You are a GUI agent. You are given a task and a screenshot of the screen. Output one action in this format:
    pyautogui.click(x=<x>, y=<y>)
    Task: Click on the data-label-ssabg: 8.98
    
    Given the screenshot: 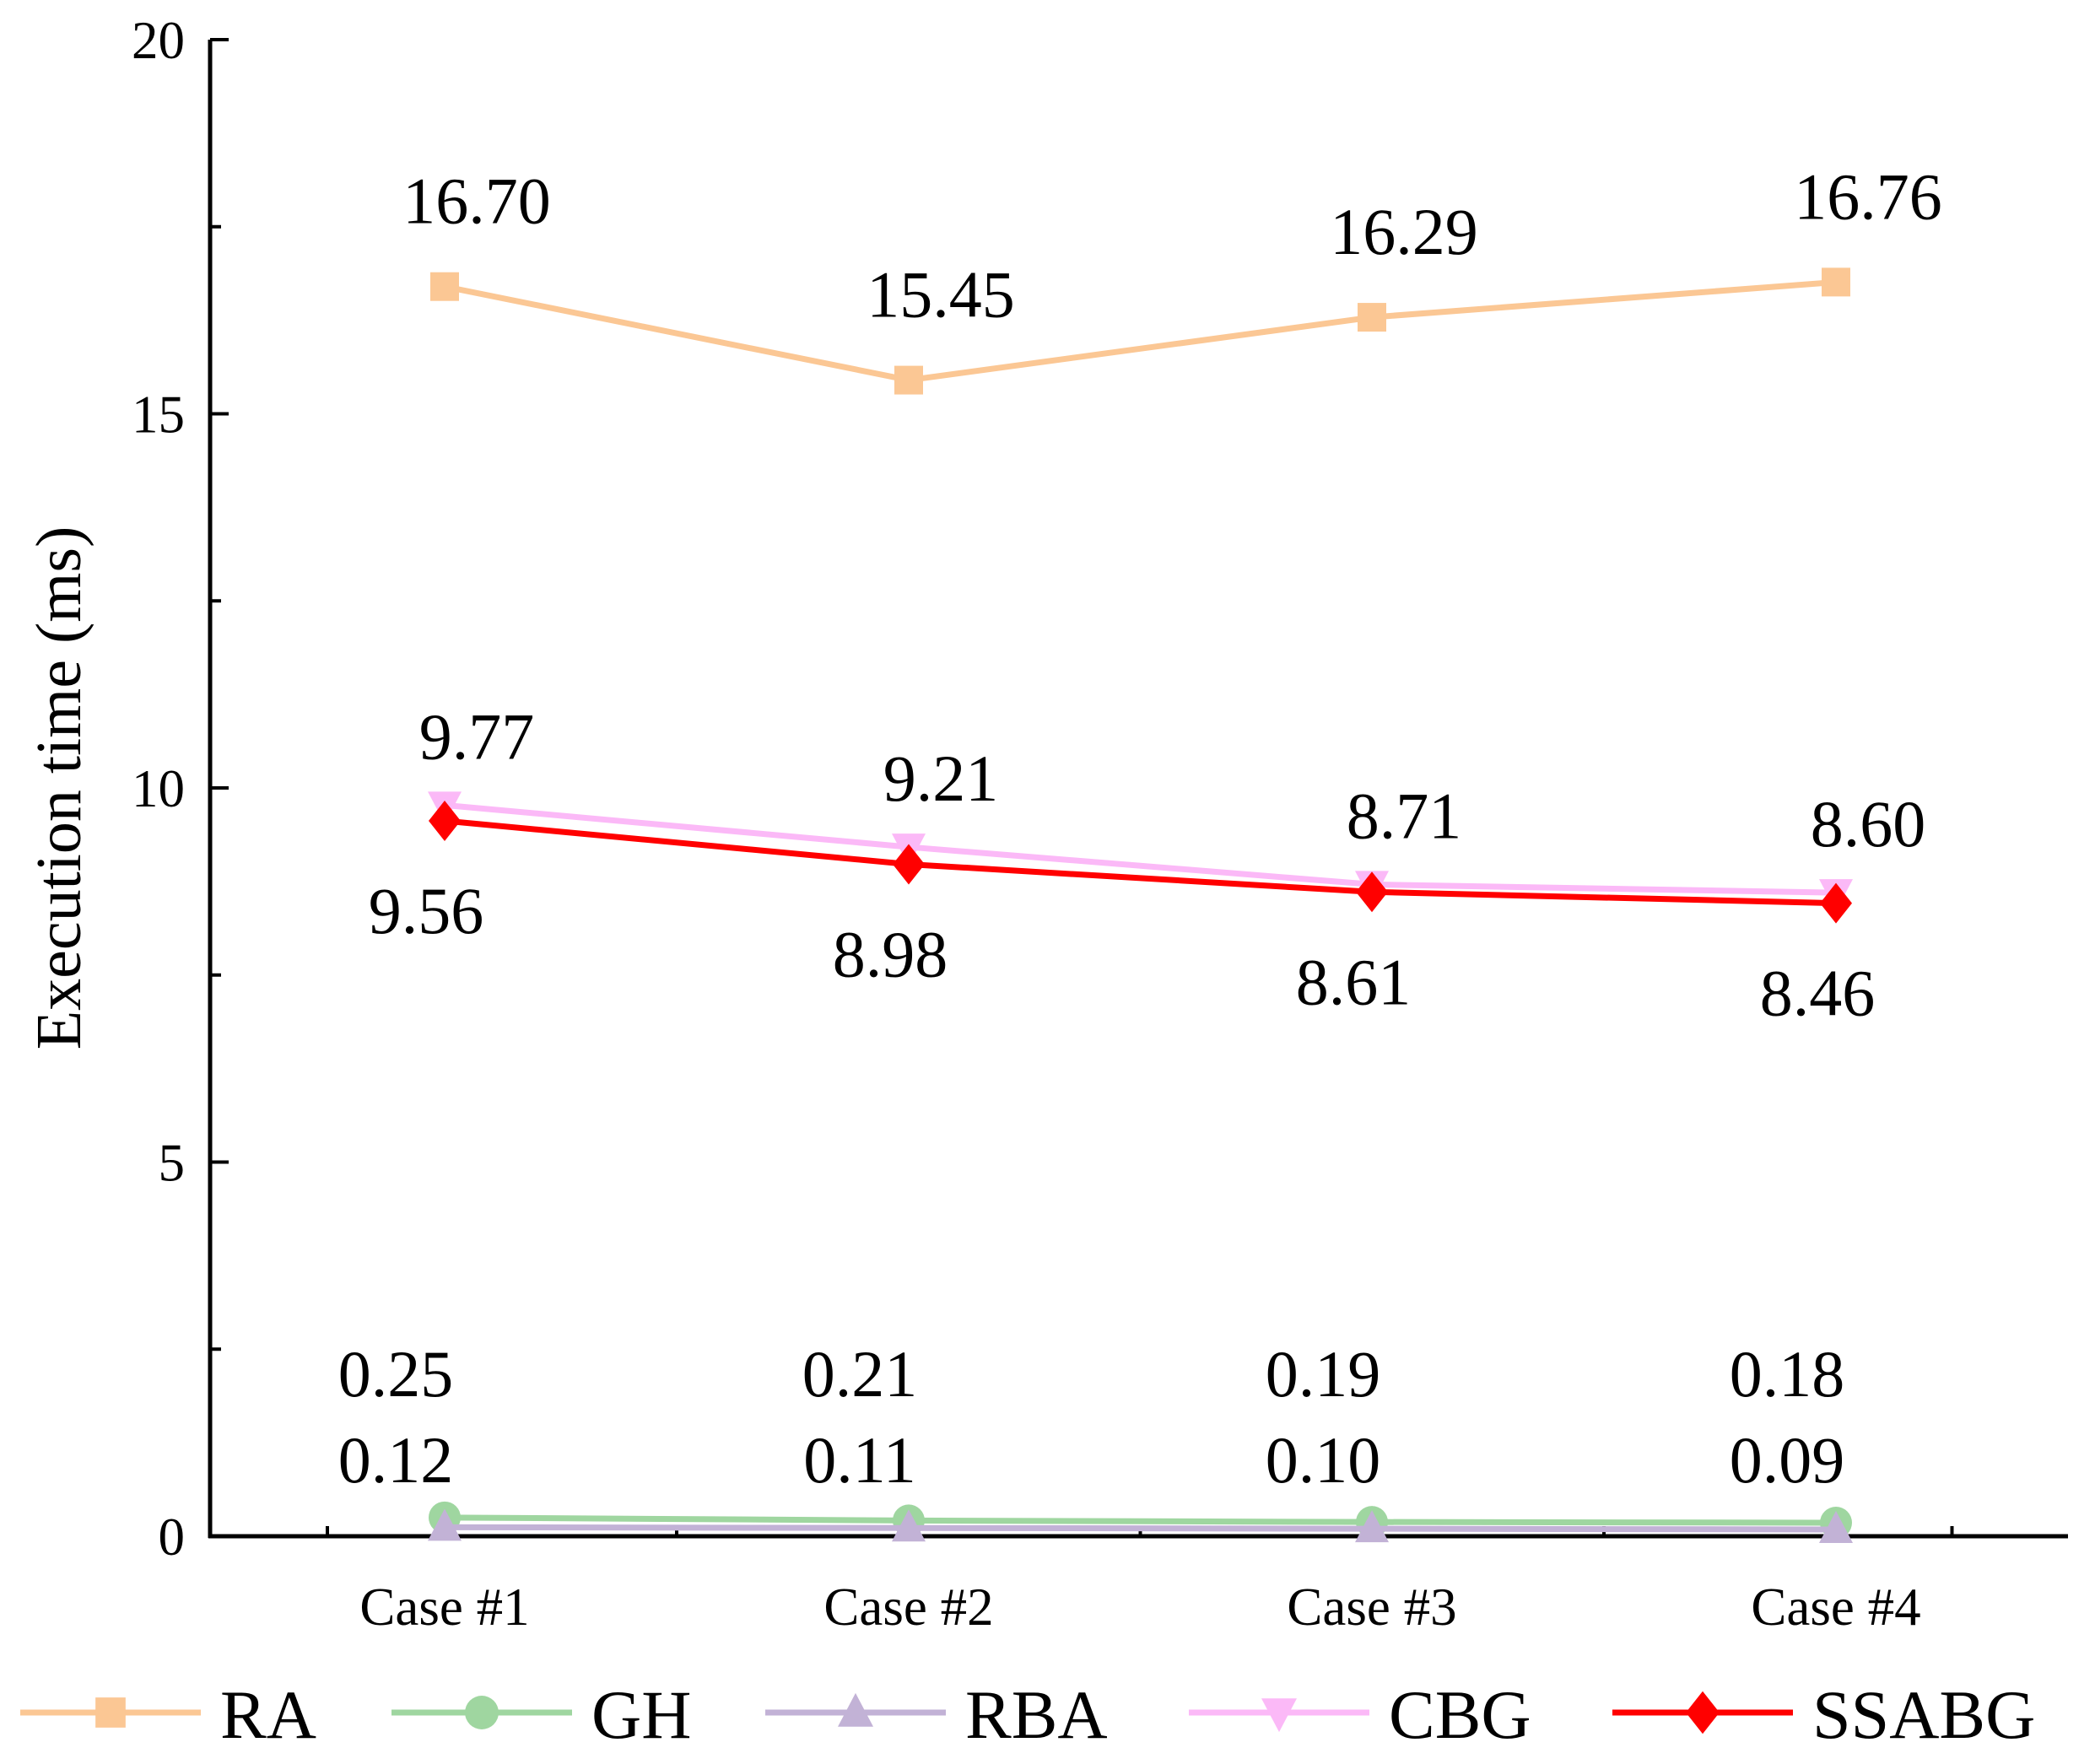 What is the action you would take?
    pyautogui.click(x=890, y=953)
    